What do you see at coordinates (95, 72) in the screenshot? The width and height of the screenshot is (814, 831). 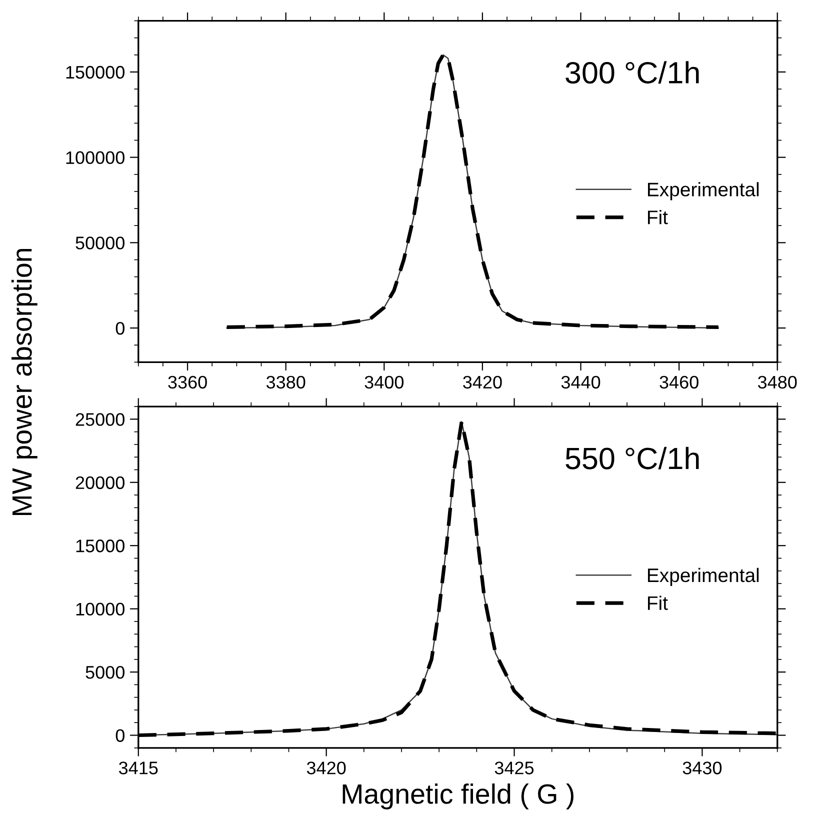 I see `y-tick-label: 150000` at bounding box center [95, 72].